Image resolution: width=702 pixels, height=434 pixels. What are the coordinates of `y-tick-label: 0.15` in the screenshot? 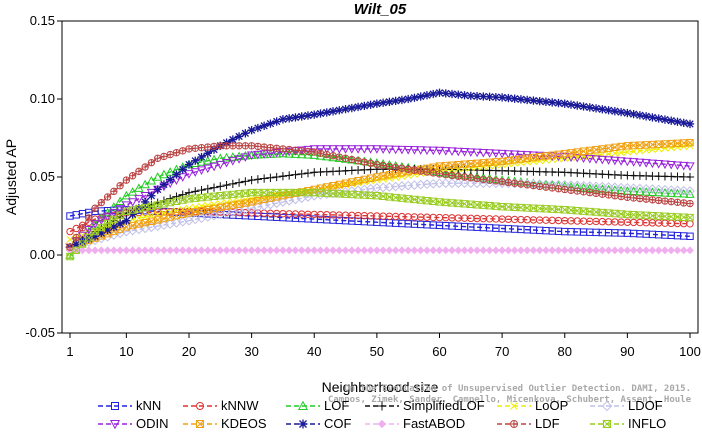 It's located at (42, 20).